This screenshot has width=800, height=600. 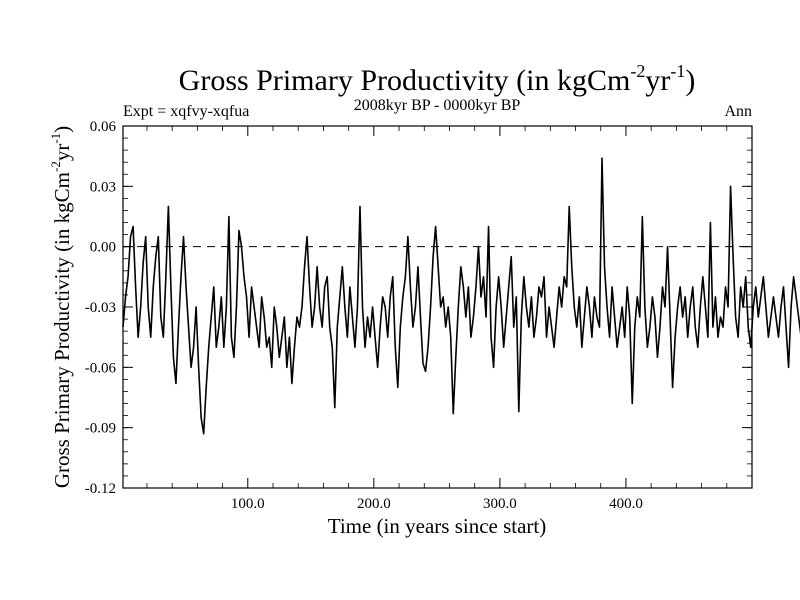 I want to click on y-tick-label: 0.00, so click(x=103, y=248).